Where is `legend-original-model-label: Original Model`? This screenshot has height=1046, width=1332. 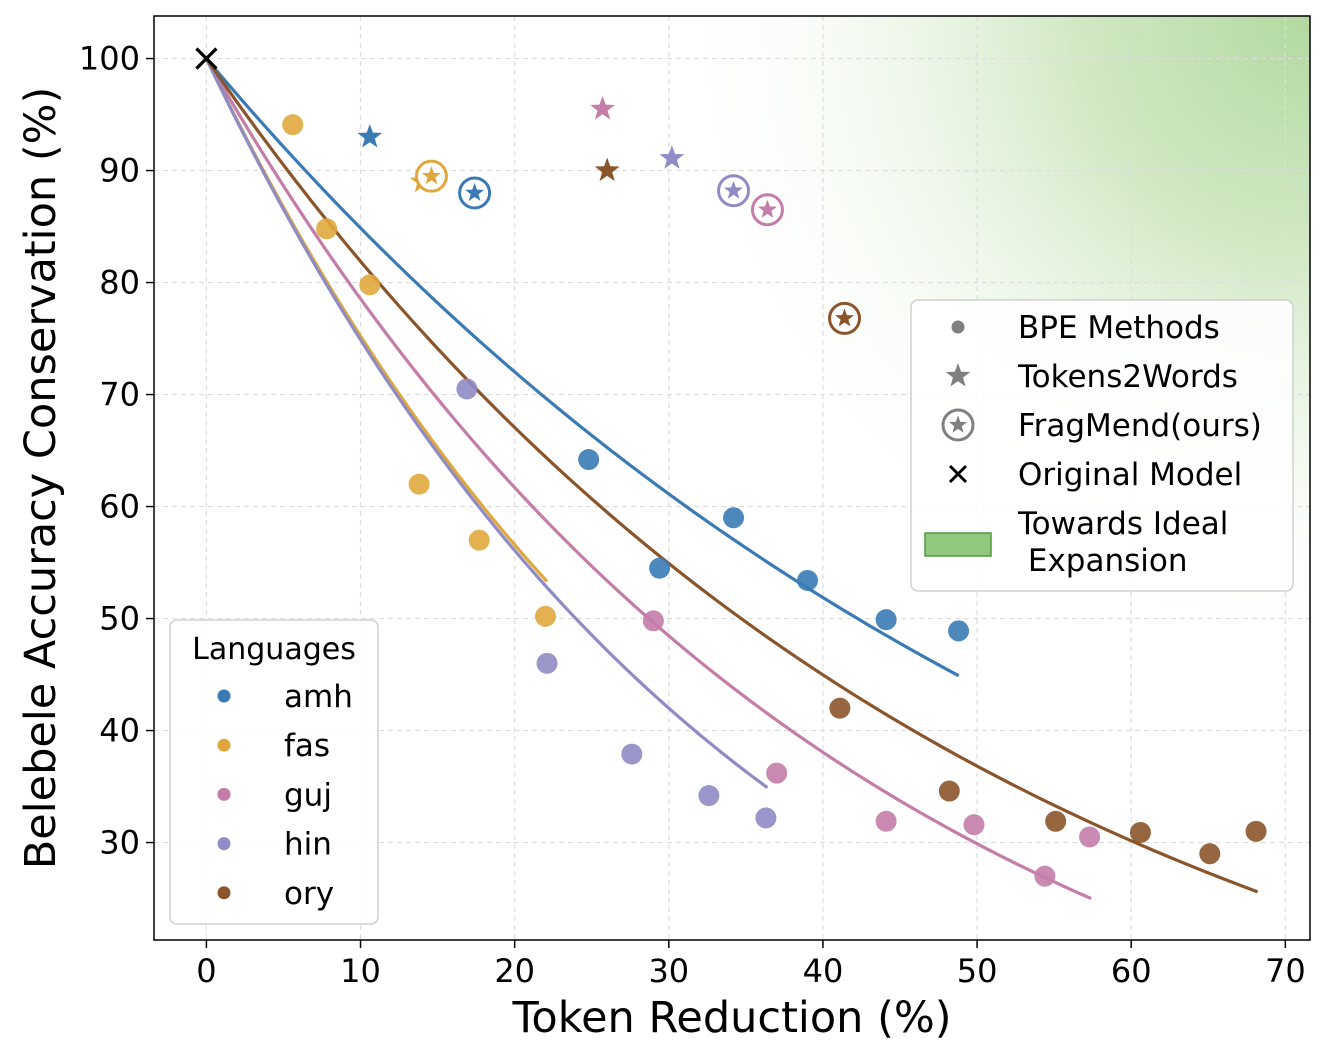
legend-original-model-label: Original Model is located at coordinates (1130, 475).